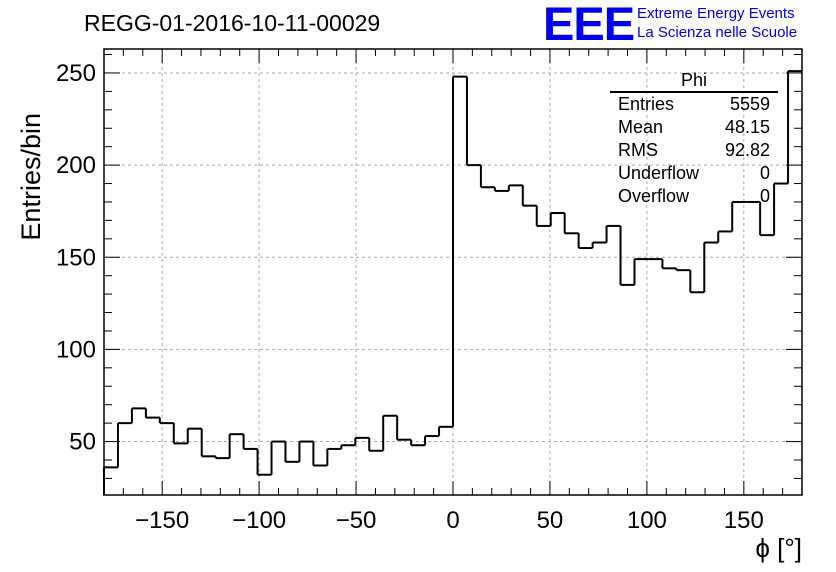  Describe the element at coordinates (31, 177) in the screenshot. I see `y-axis-label: Entries/bin` at that location.